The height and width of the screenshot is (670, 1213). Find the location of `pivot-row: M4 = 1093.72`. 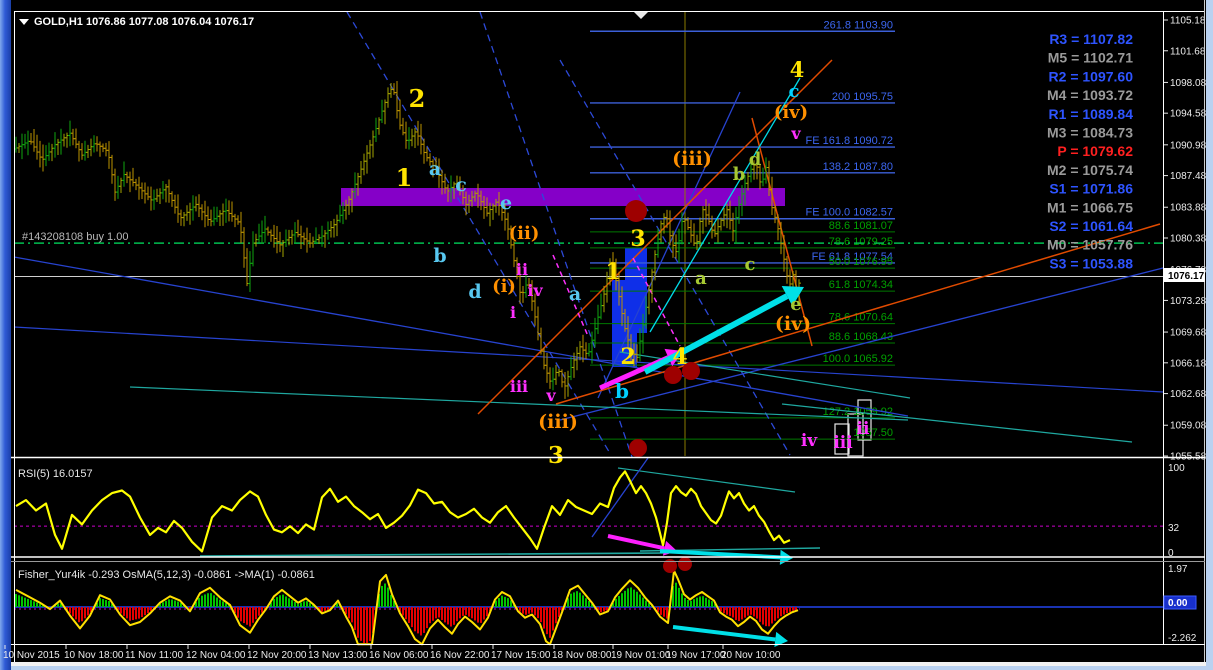

pivot-row: M4 = 1093.72 is located at coordinates (1090, 95).